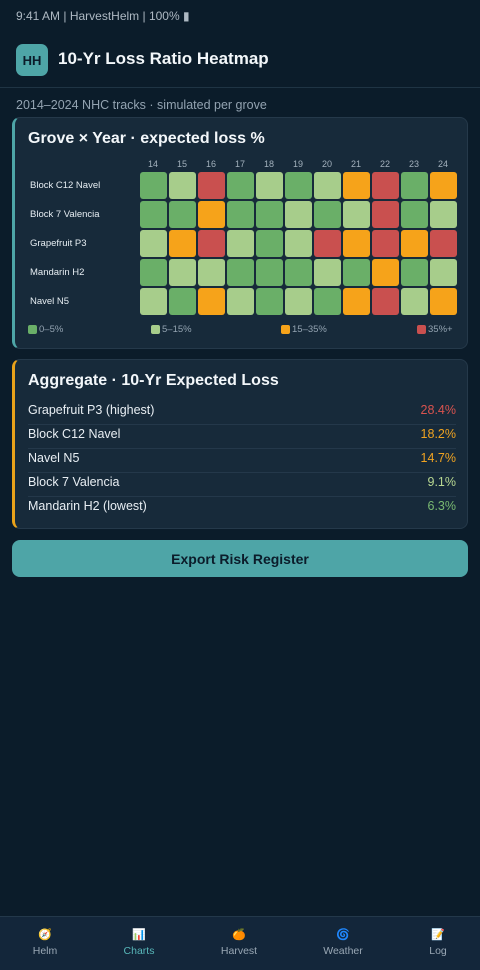  What do you see at coordinates (304, 329) in the screenshot?
I see `legend-item: 15–35%` at bounding box center [304, 329].